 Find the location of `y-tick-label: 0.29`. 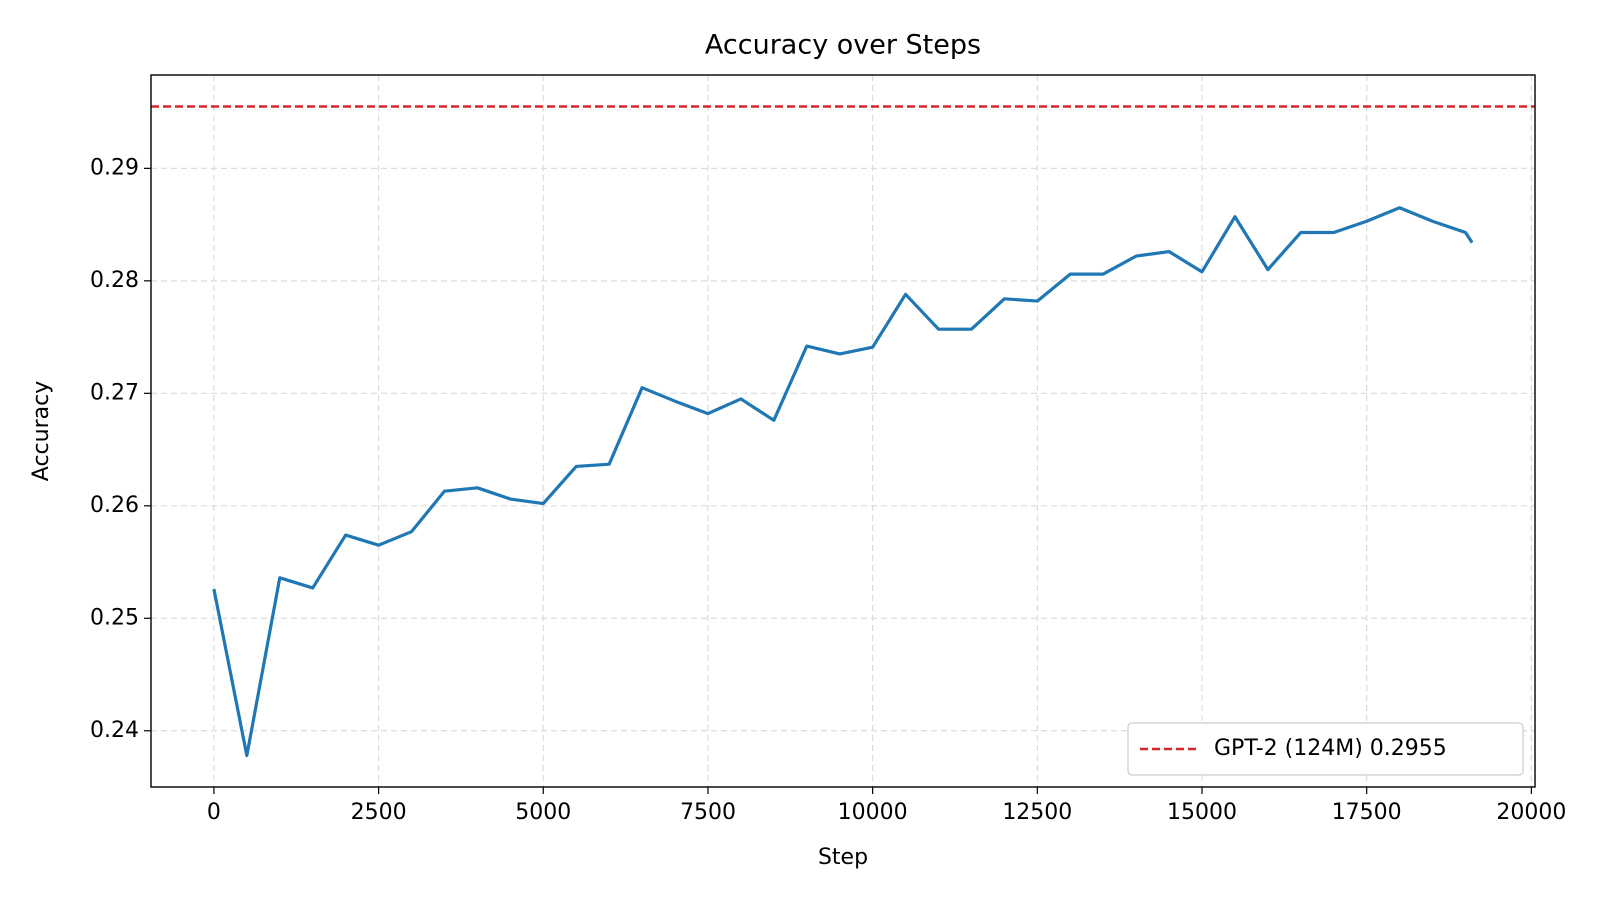

y-tick-label: 0.29 is located at coordinates (114, 167).